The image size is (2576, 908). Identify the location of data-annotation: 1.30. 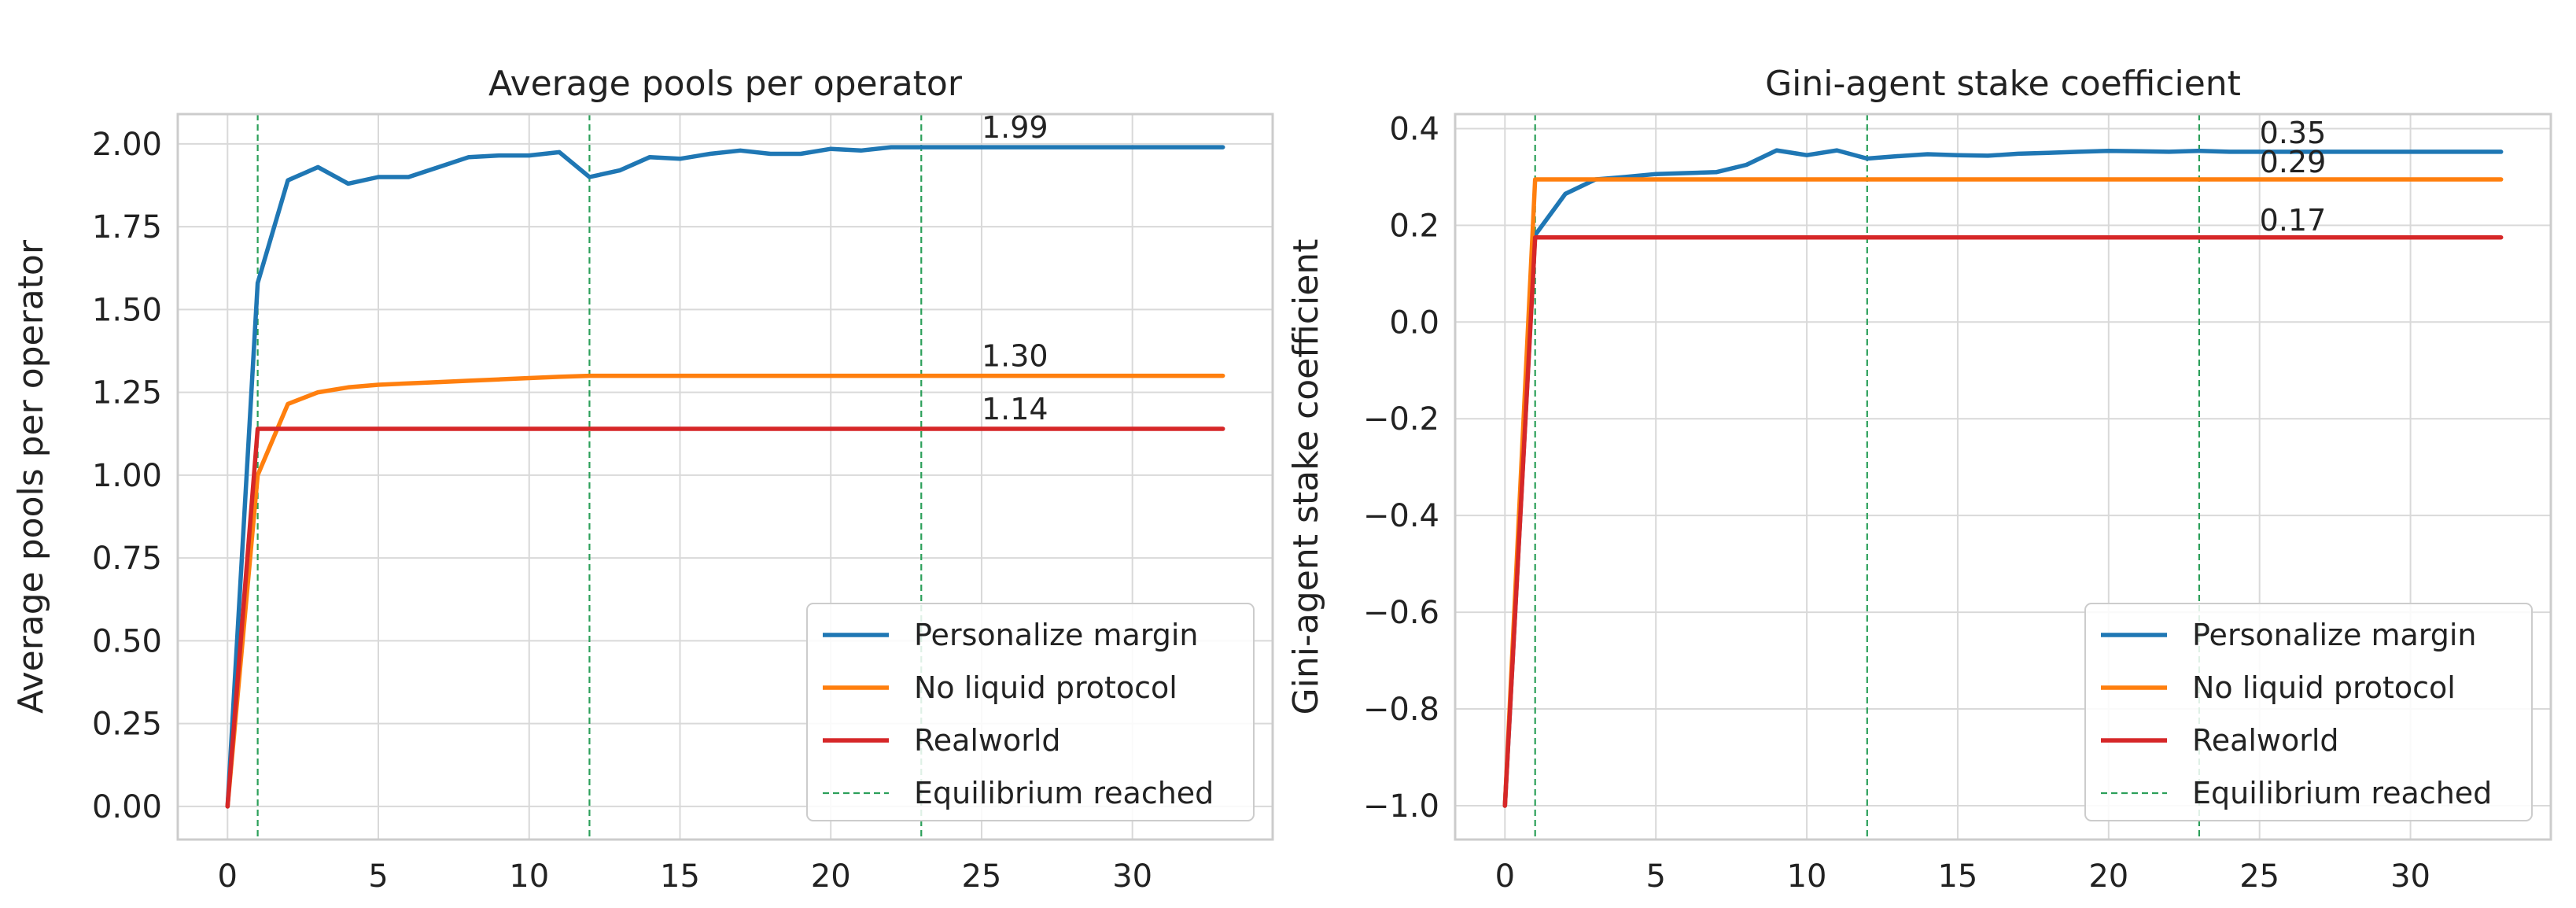
(1015, 356).